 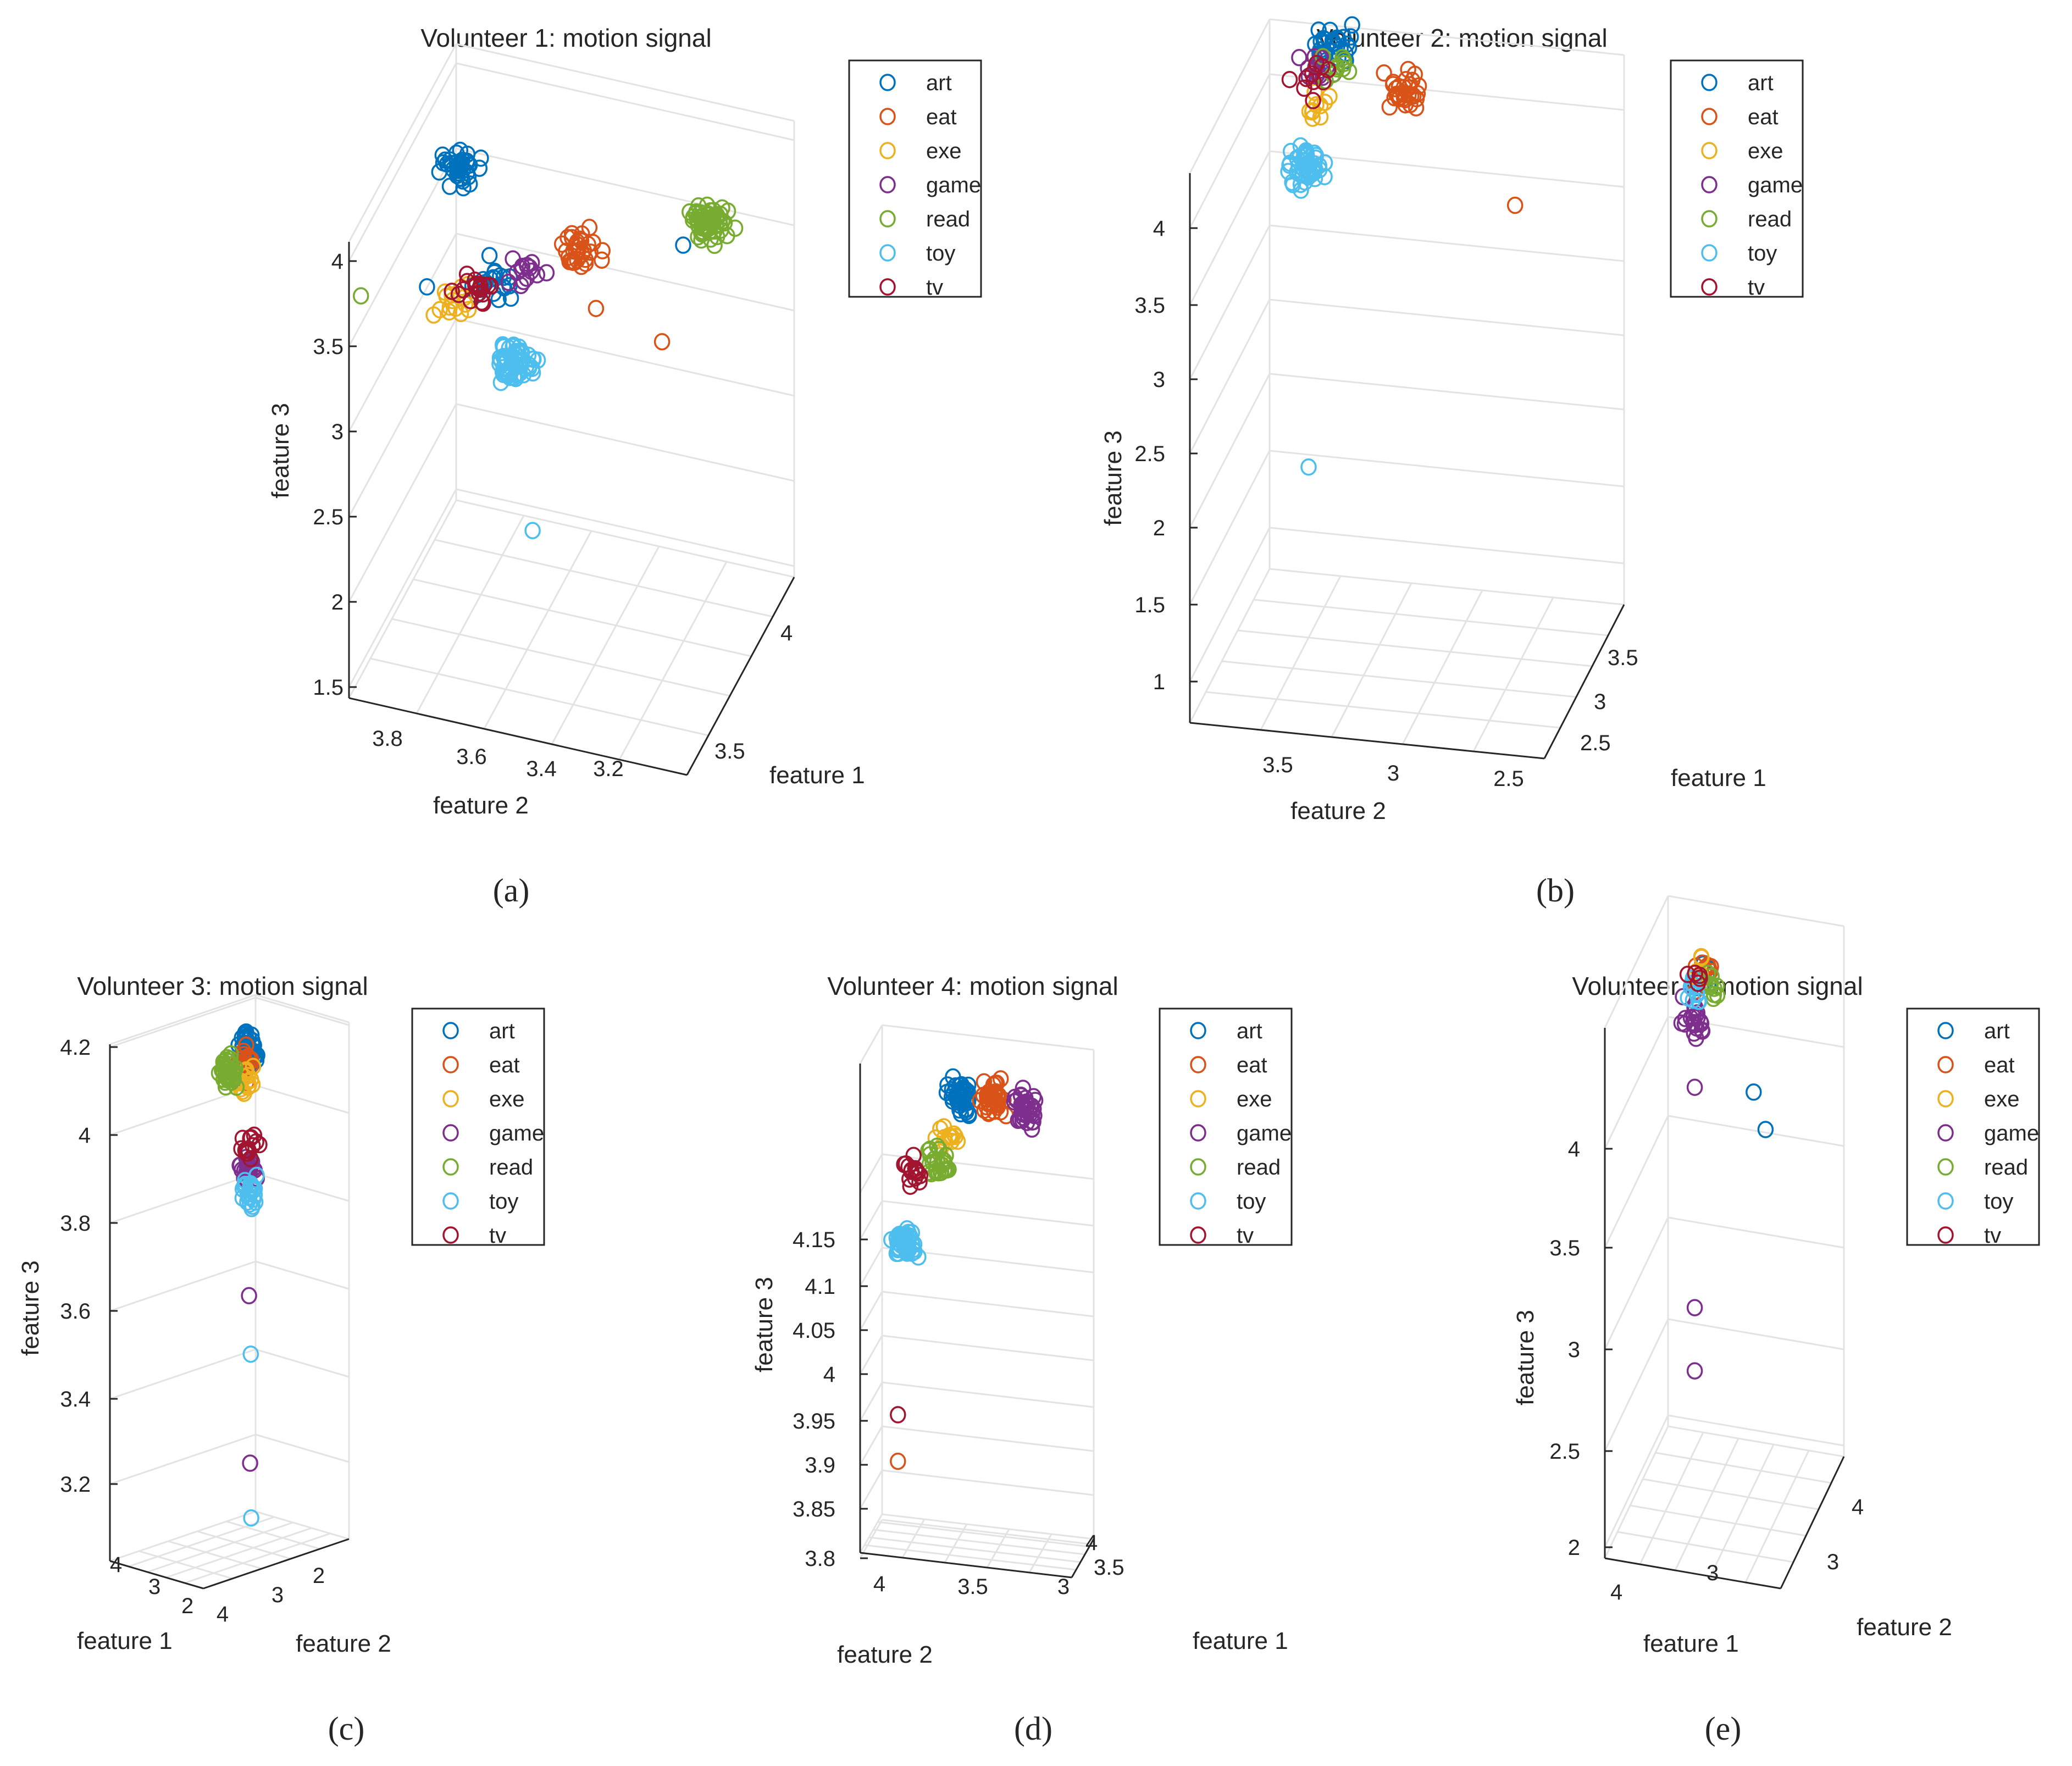 I want to click on z-tick-label: 3.5, so click(x=1149, y=306).